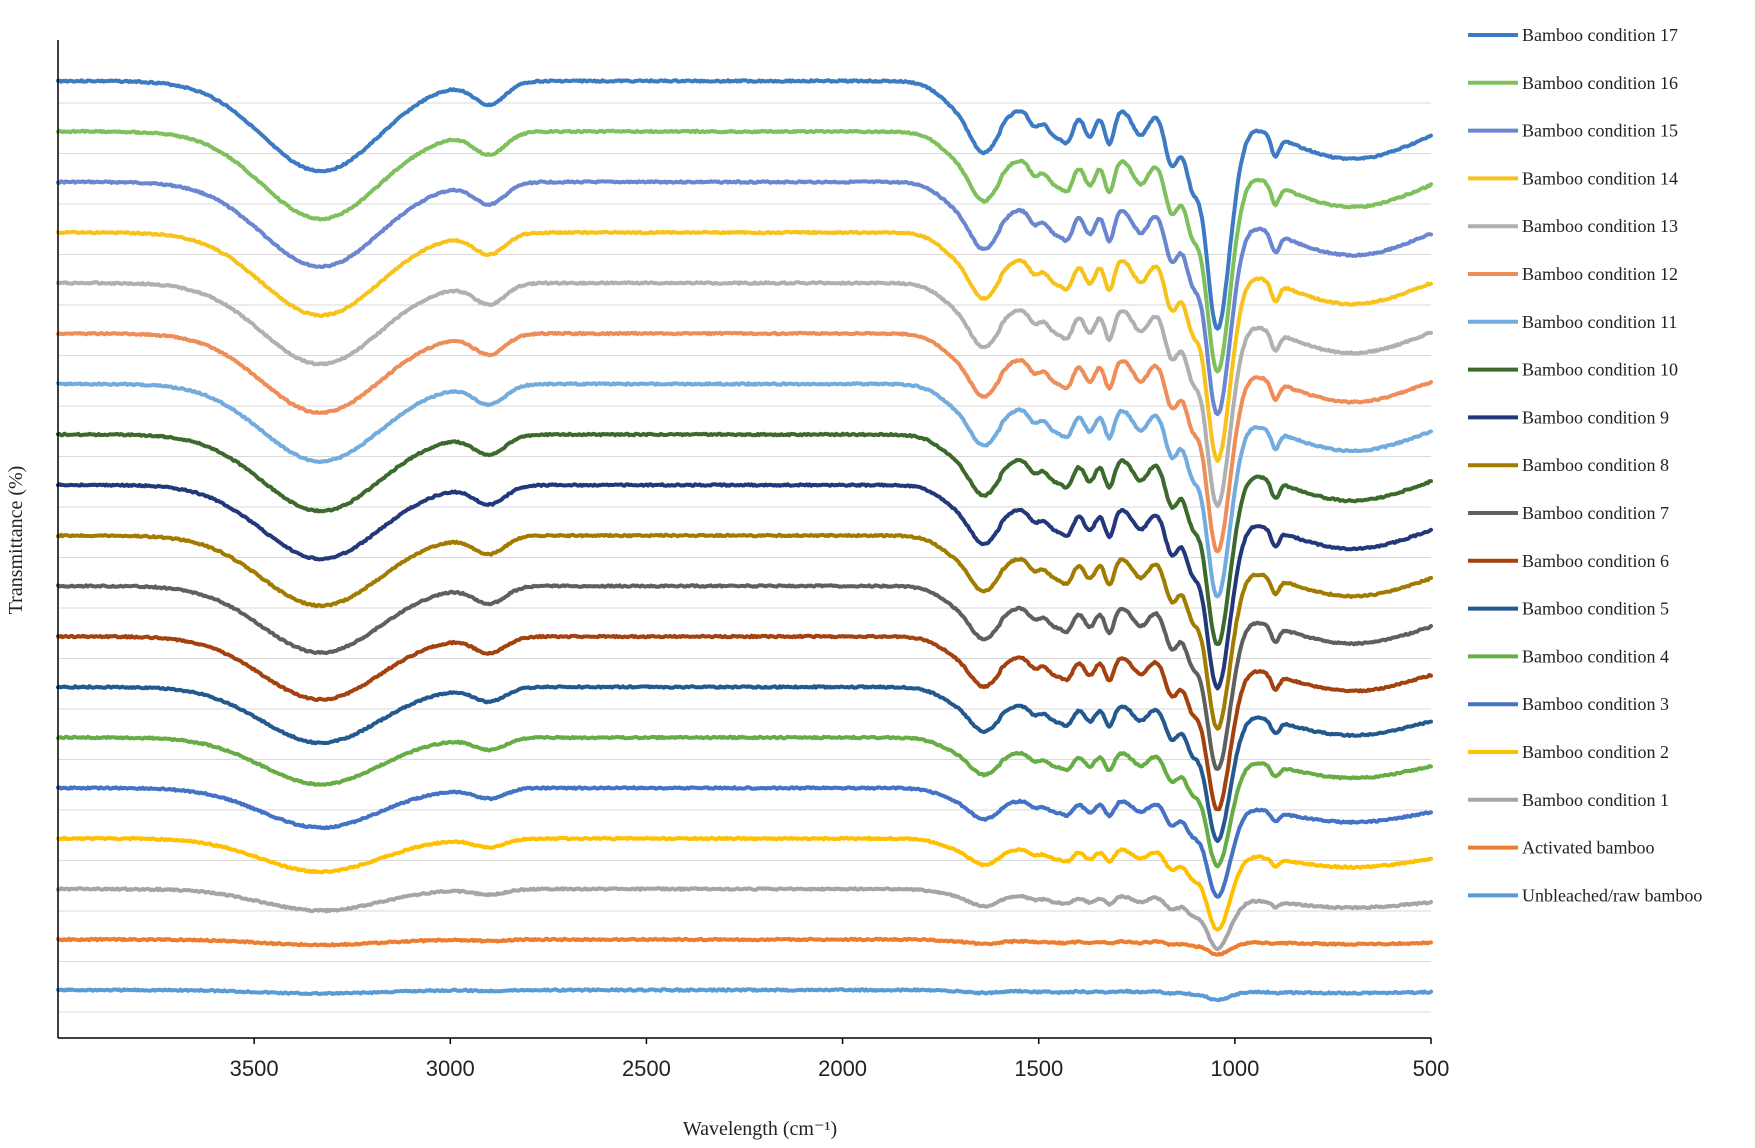 The height and width of the screenshot is (1148, 1755). Describe the element at coordinates (760, 1129) in the screenshot. I see `x-axis-title: Wavelength (cm⁻¹)` at that location.